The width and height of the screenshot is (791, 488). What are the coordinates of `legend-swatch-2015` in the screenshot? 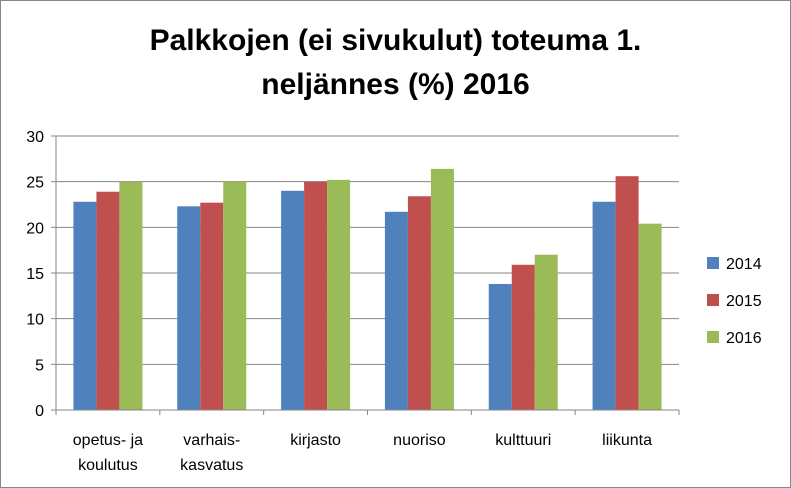 It's located at (713, 300).